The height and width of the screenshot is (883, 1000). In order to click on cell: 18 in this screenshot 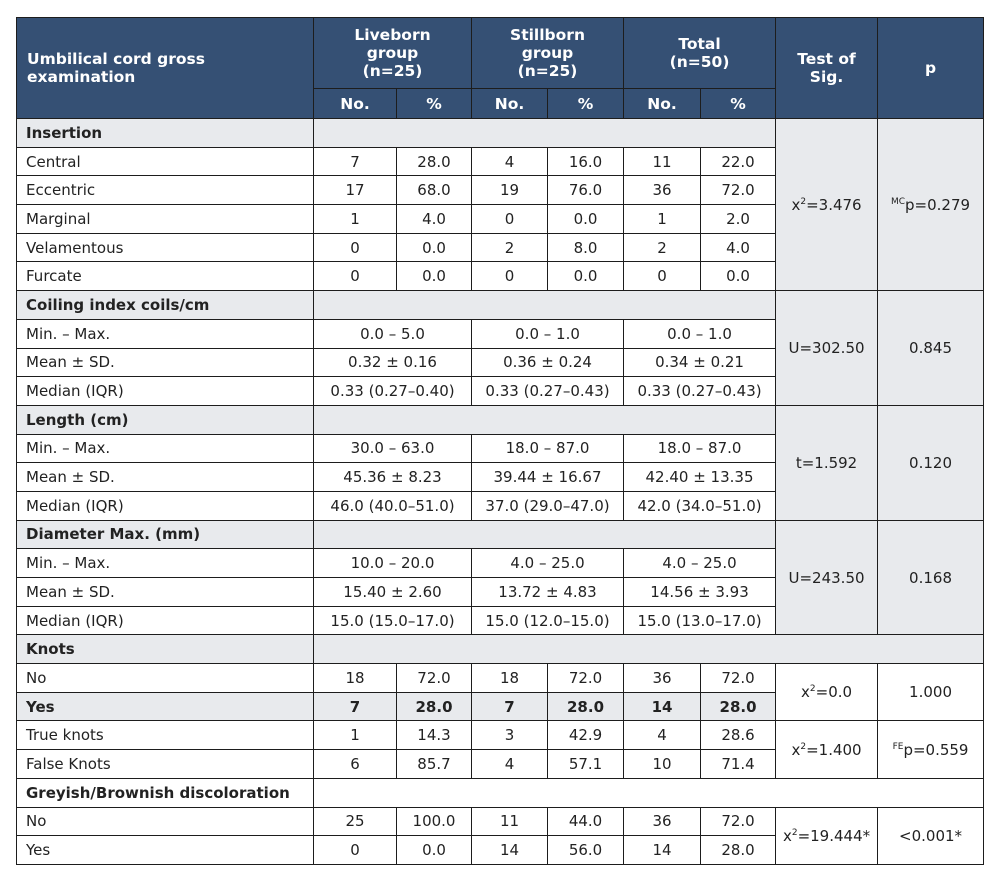, I will do `click(355, 678)`.